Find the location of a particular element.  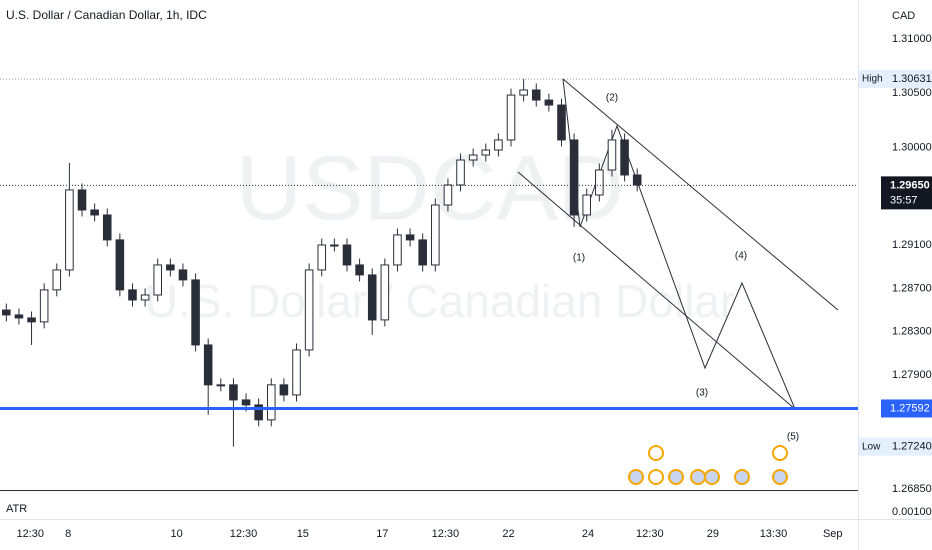

currency: CAD is located at coordinates (903, 16).